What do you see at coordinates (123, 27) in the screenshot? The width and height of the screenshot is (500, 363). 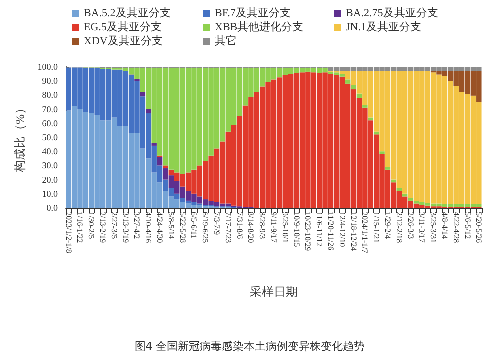 I see `legend-label: EG.5及其亚分支` at bounding box center [123, 27].